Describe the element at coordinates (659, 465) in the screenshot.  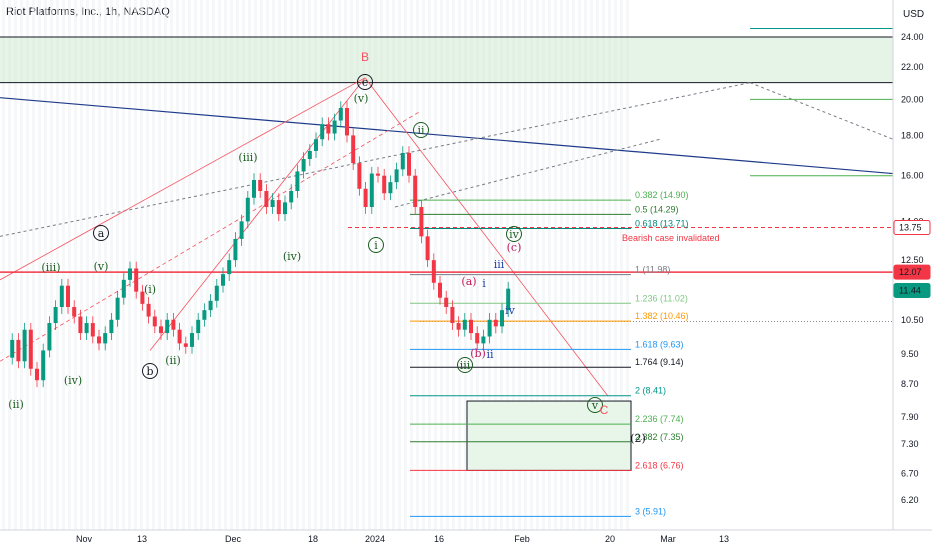
I see `fib-label: 2.618 (6.76)` at that location.